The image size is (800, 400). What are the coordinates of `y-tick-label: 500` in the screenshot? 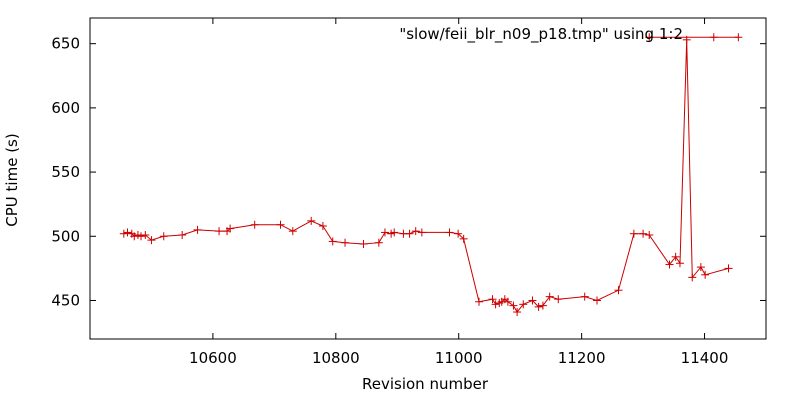 It's located at (65, 236).